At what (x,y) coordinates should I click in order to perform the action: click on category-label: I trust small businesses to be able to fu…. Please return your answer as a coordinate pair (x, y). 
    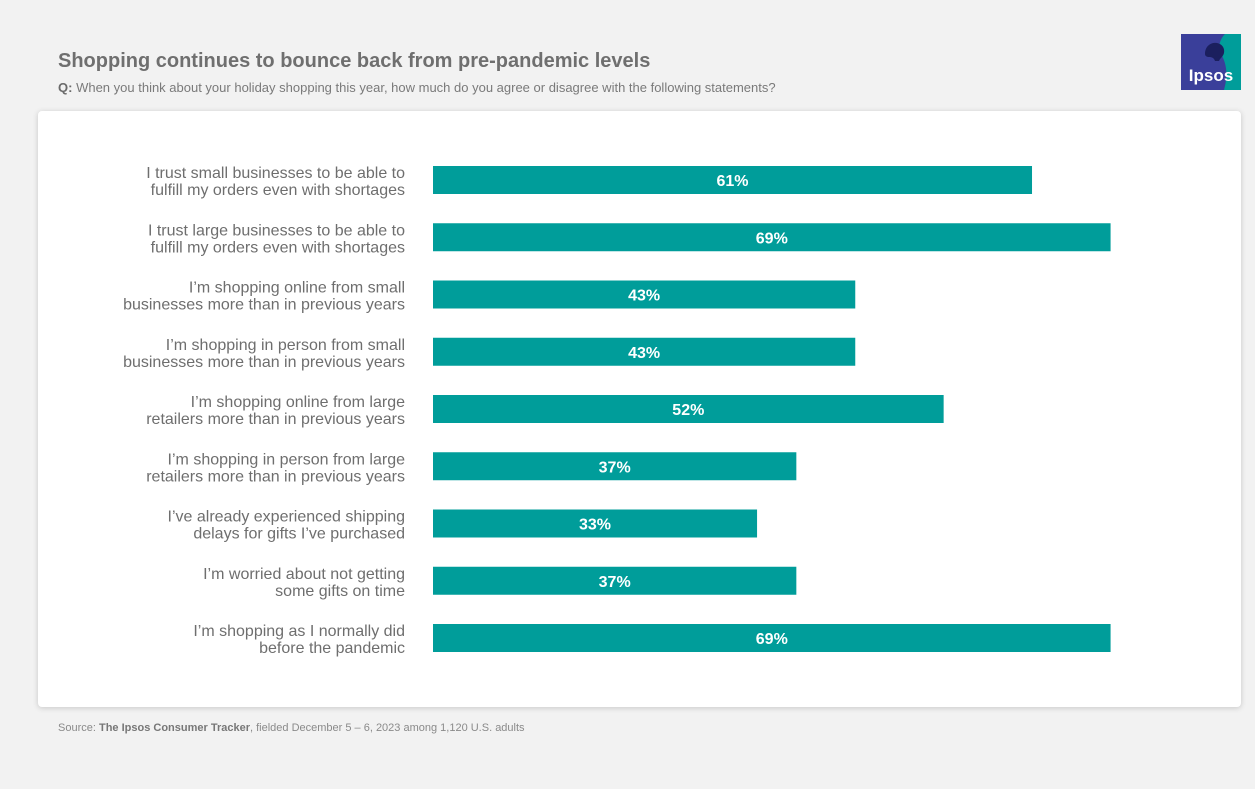
    Looking at the image, I should click on (275, 182).